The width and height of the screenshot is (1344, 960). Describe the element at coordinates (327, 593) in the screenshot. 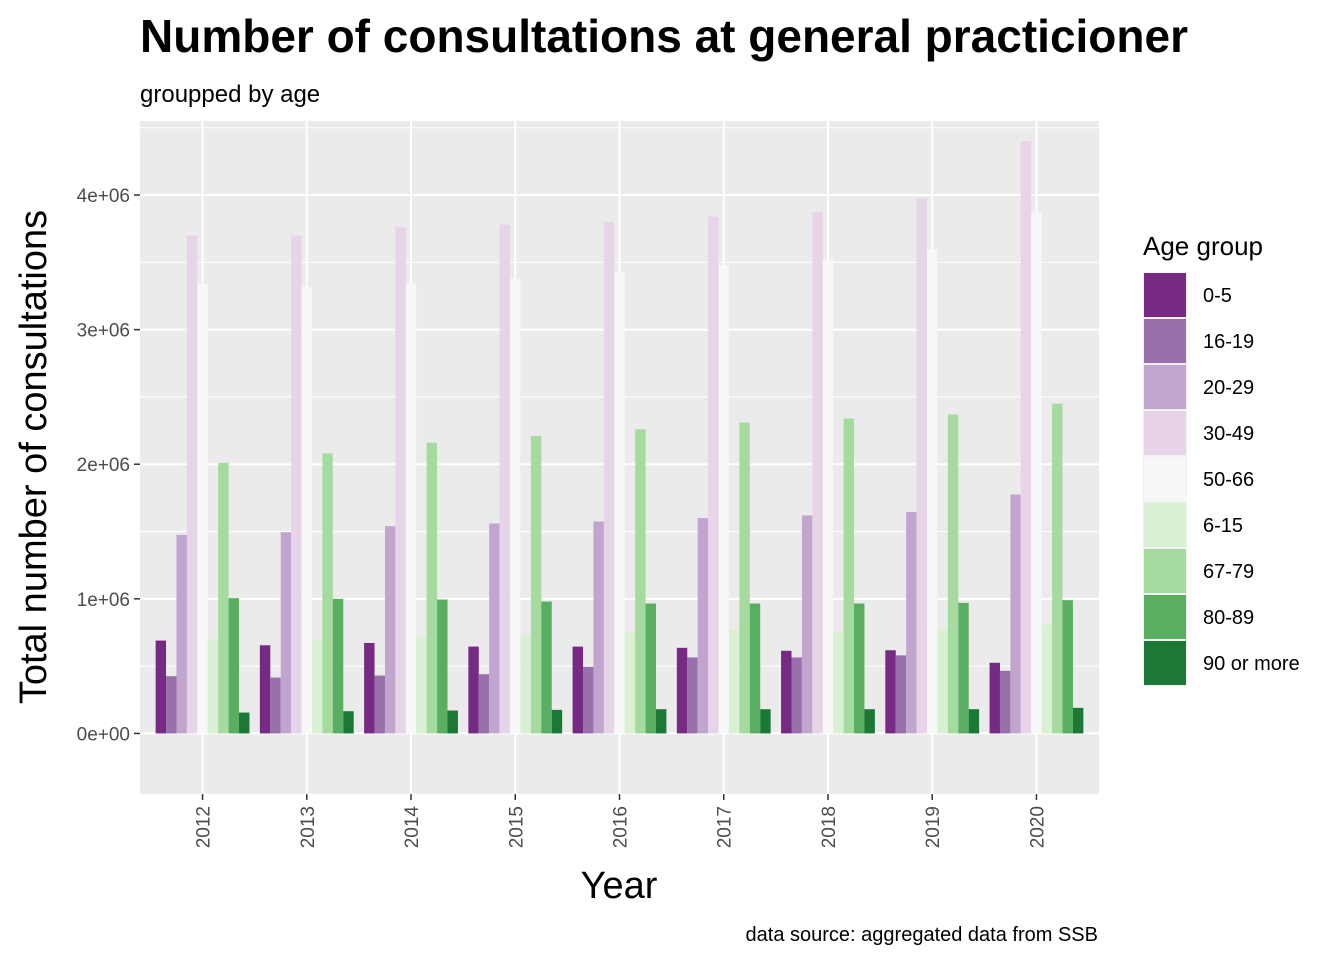

I see `bar-67-79-2013` at that location.